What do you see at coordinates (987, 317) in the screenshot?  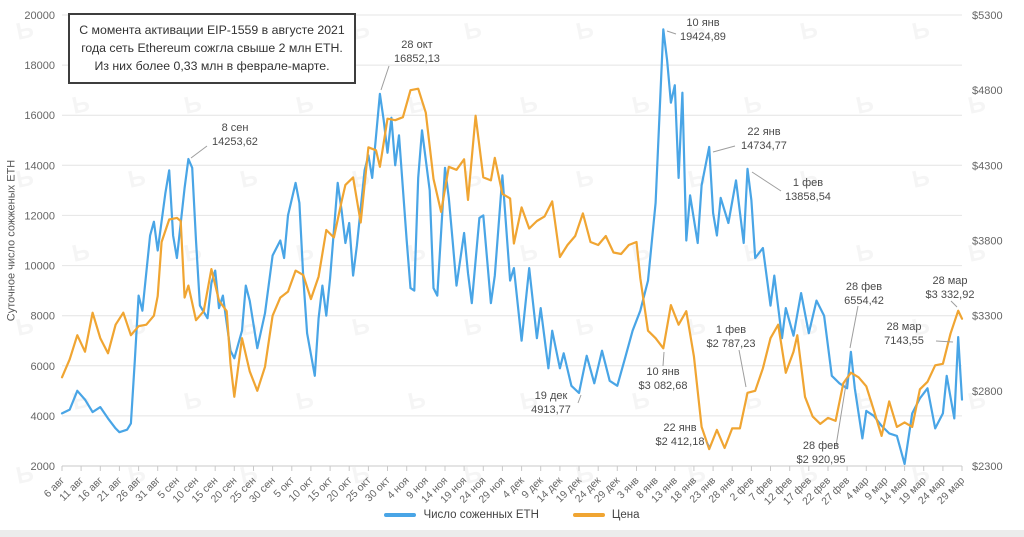 I see `y-right-tick-label: $3300` at bounding box center [987, 317].